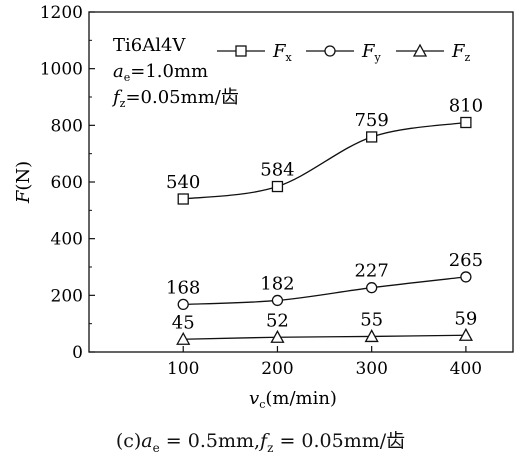 This screenshot has height=464, width=521. What do you see at coordinates (147, 441) in the screenshot?
I see `caption-ae-symbol: a` at bounding box center [147, 441].